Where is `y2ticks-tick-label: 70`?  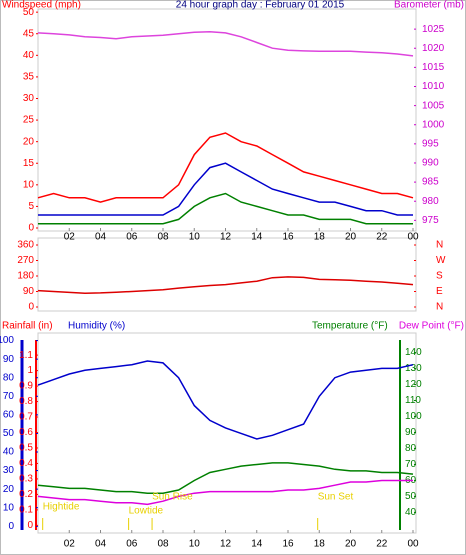
y2ticks-tick-label: 70 is located at coordinates (411, 464).